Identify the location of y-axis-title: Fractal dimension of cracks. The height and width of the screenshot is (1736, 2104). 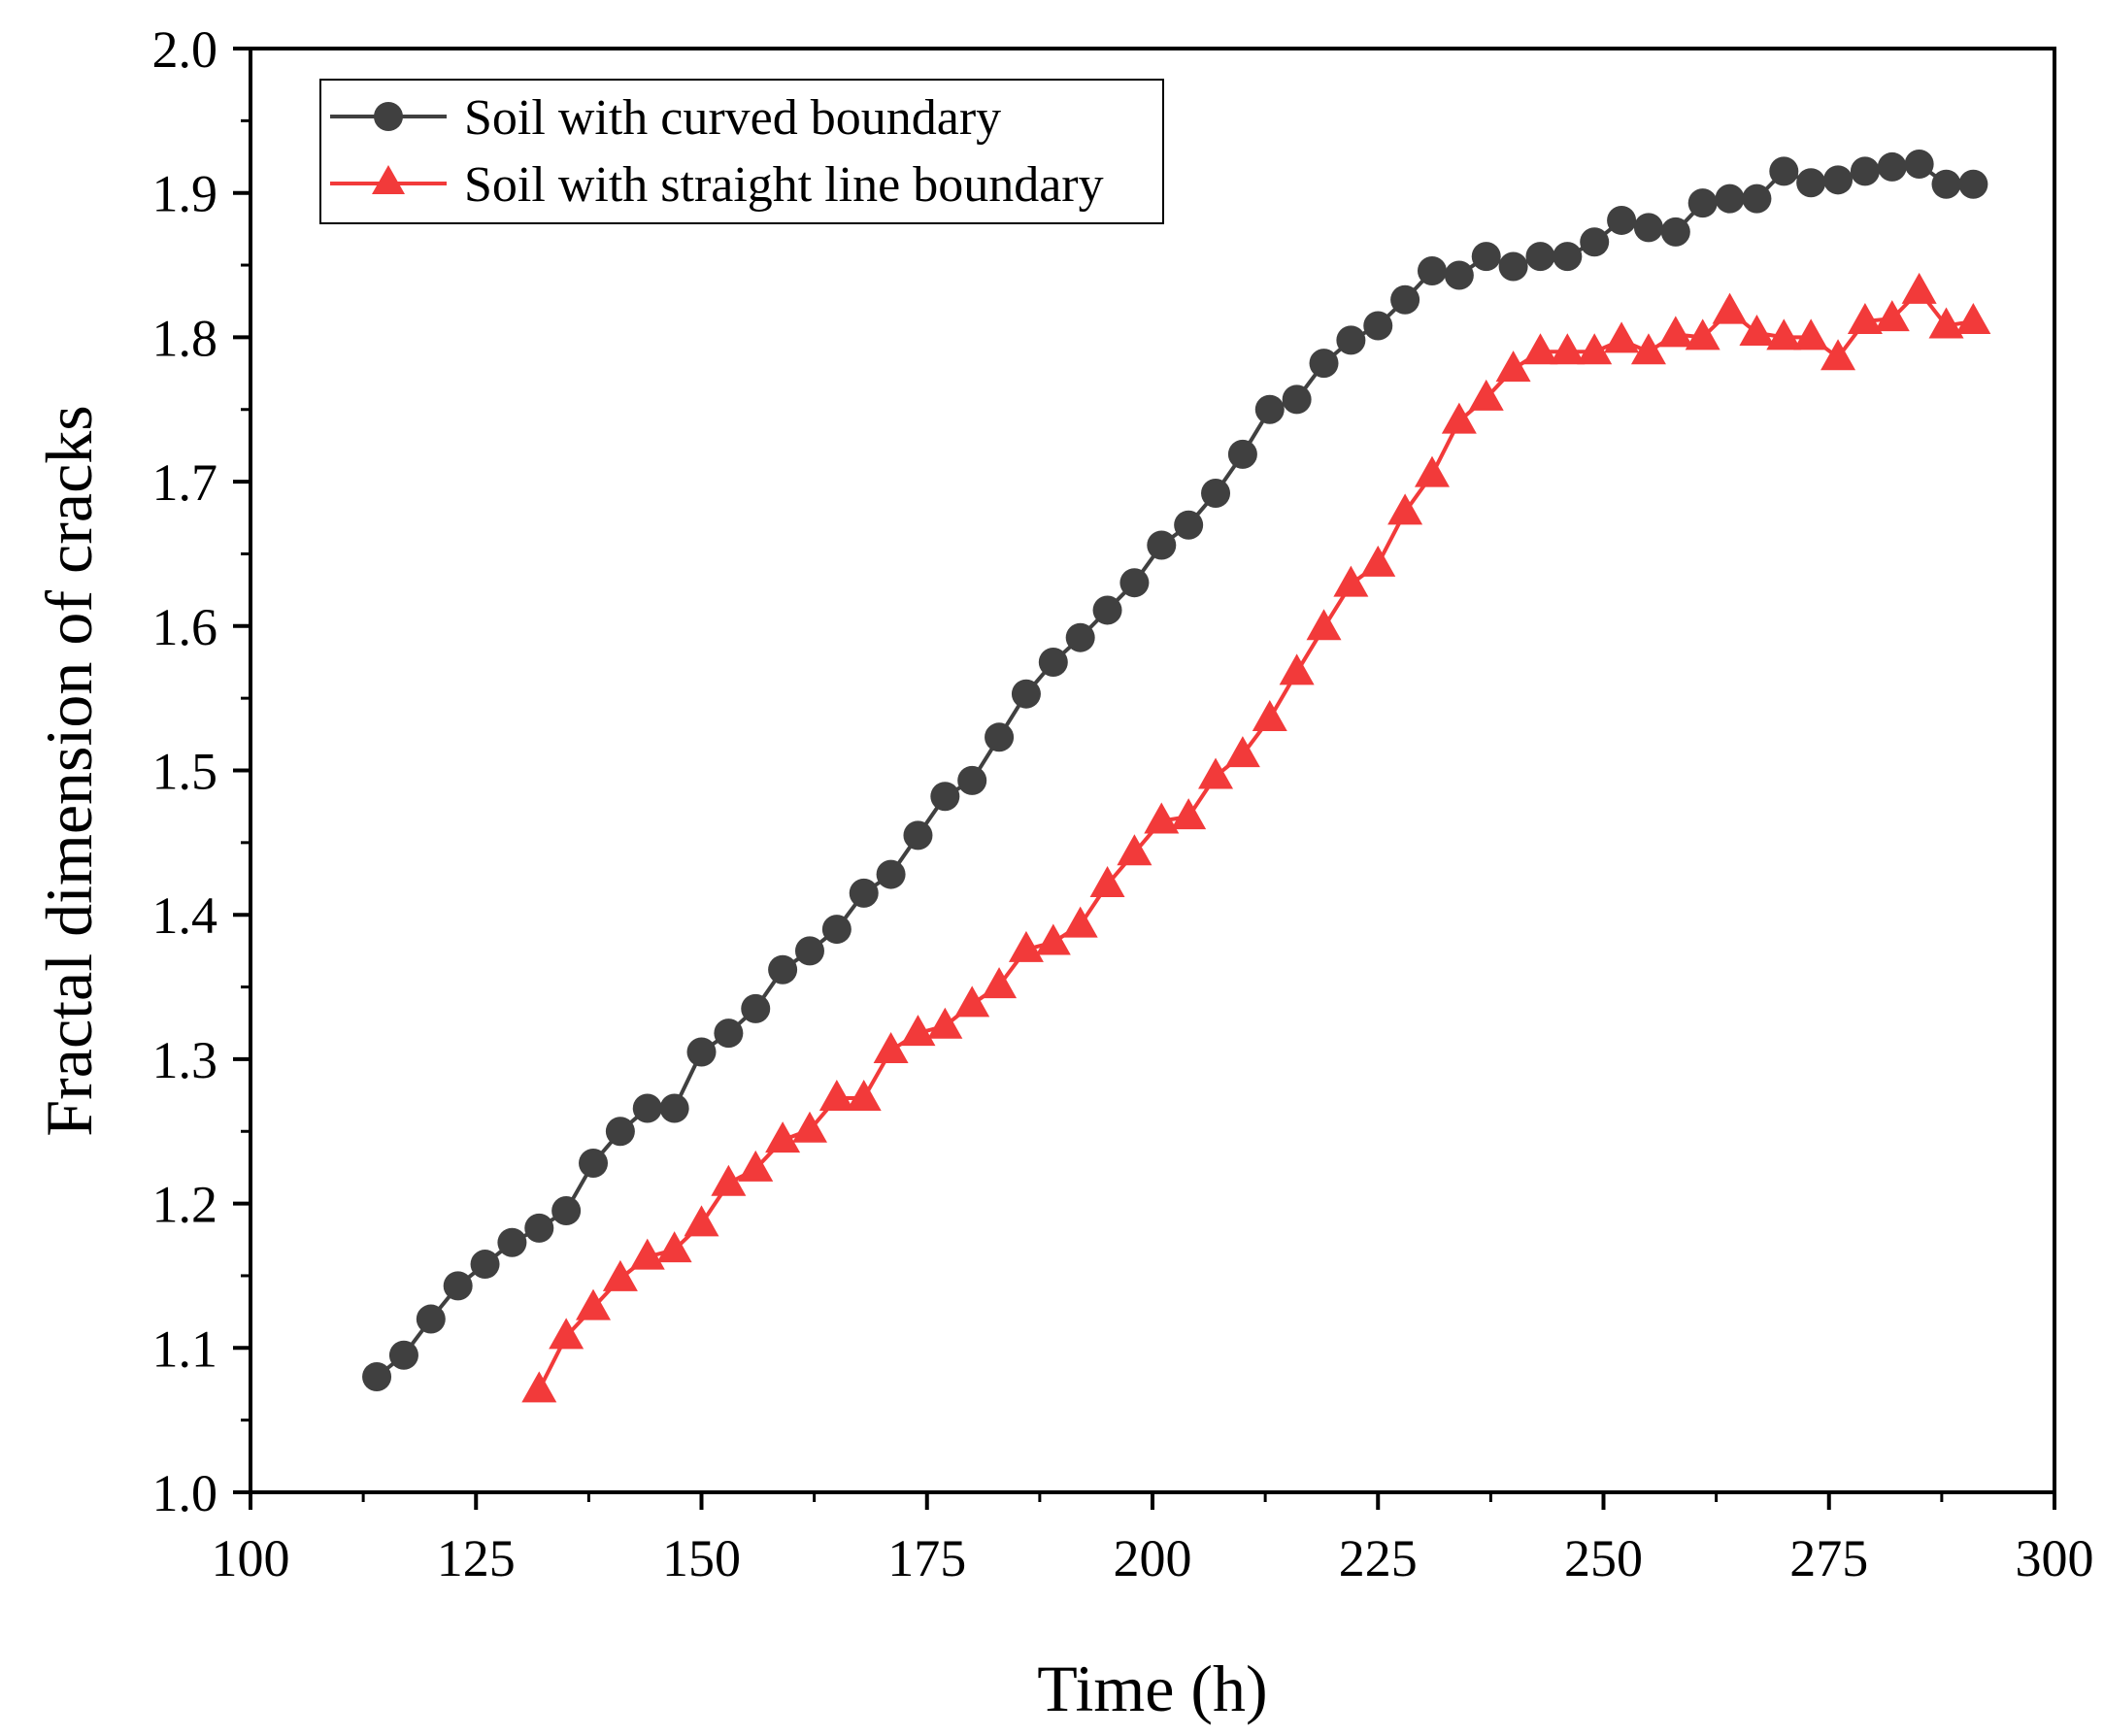
(69, 770).